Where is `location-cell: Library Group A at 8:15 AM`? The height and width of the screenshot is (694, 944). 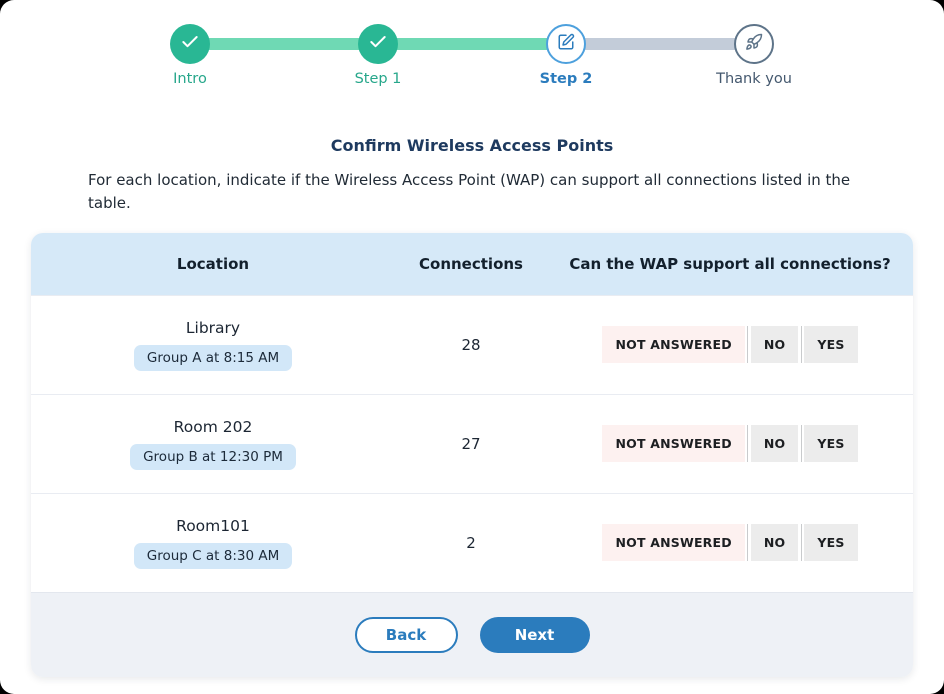
location-cell: Library Group A at 8:15 AM is located at coordinates (213, 345).